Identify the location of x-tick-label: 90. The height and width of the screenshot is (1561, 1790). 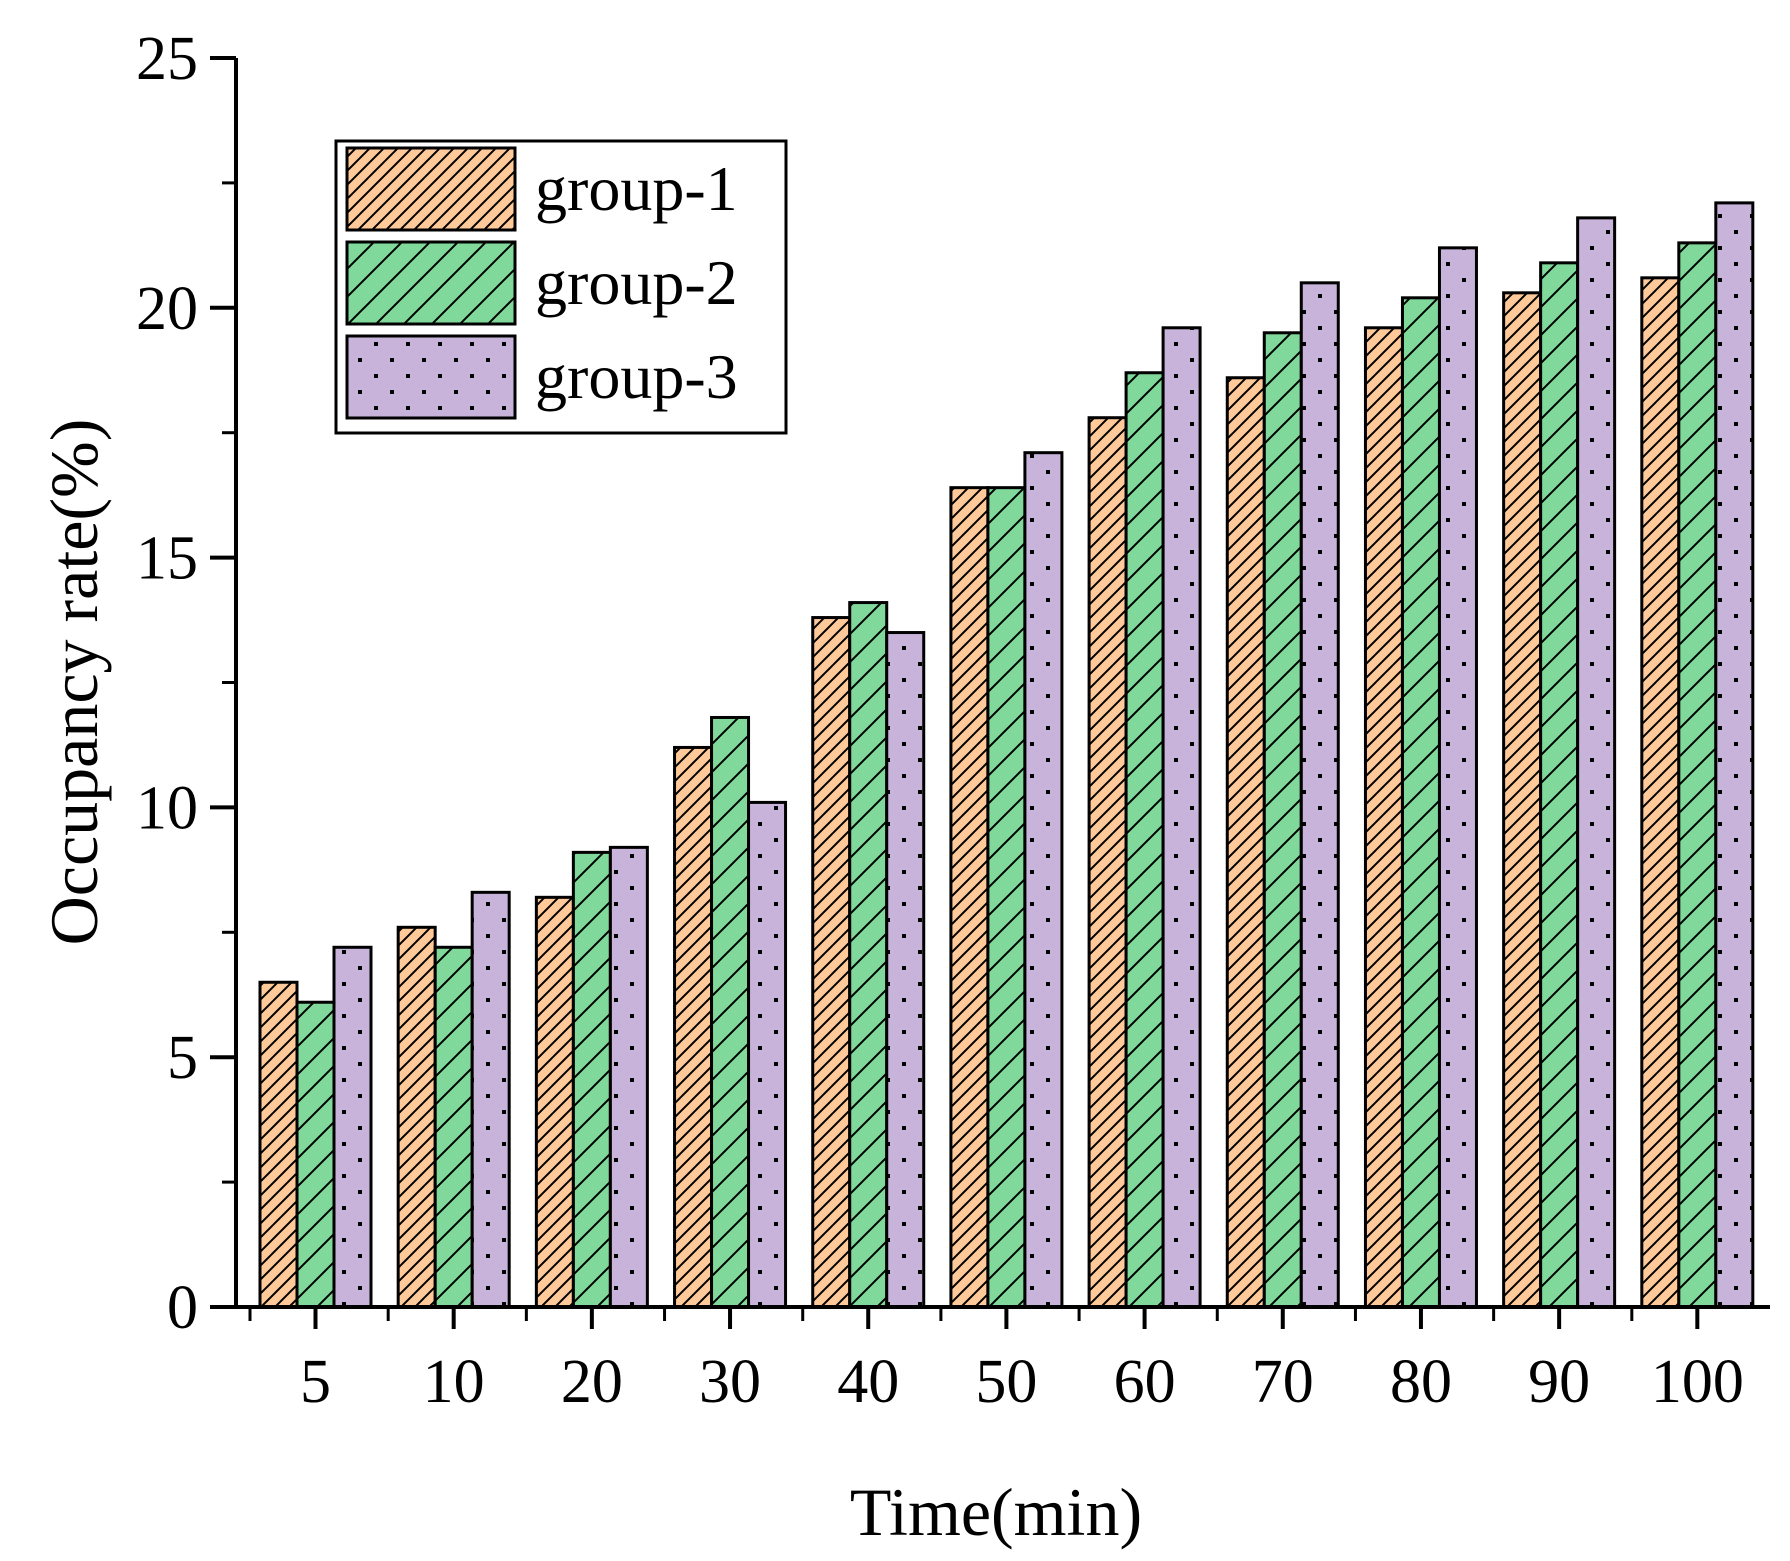
(1559, 1382).